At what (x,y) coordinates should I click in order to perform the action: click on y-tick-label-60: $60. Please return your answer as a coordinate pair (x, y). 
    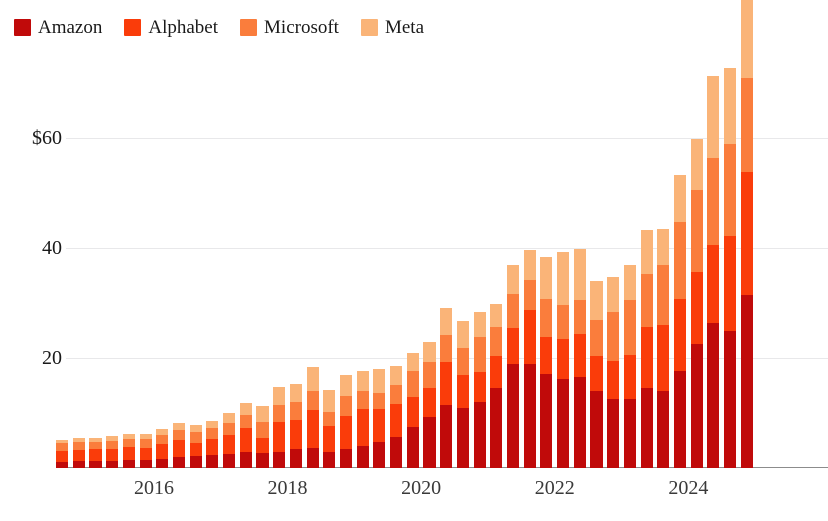
    Looking at the image, I should click on (47, 138).